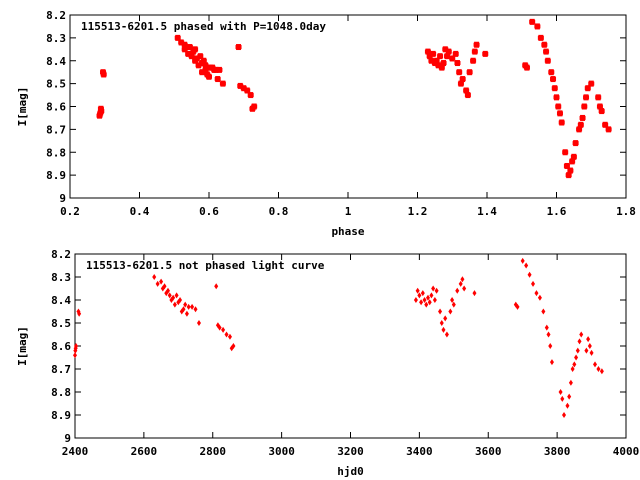 The width and height of the screenshot is (640, 480). Describe the element at coordinates (487, 211) in the screenshot. I see `x-tick-label: 1.4` at that location.